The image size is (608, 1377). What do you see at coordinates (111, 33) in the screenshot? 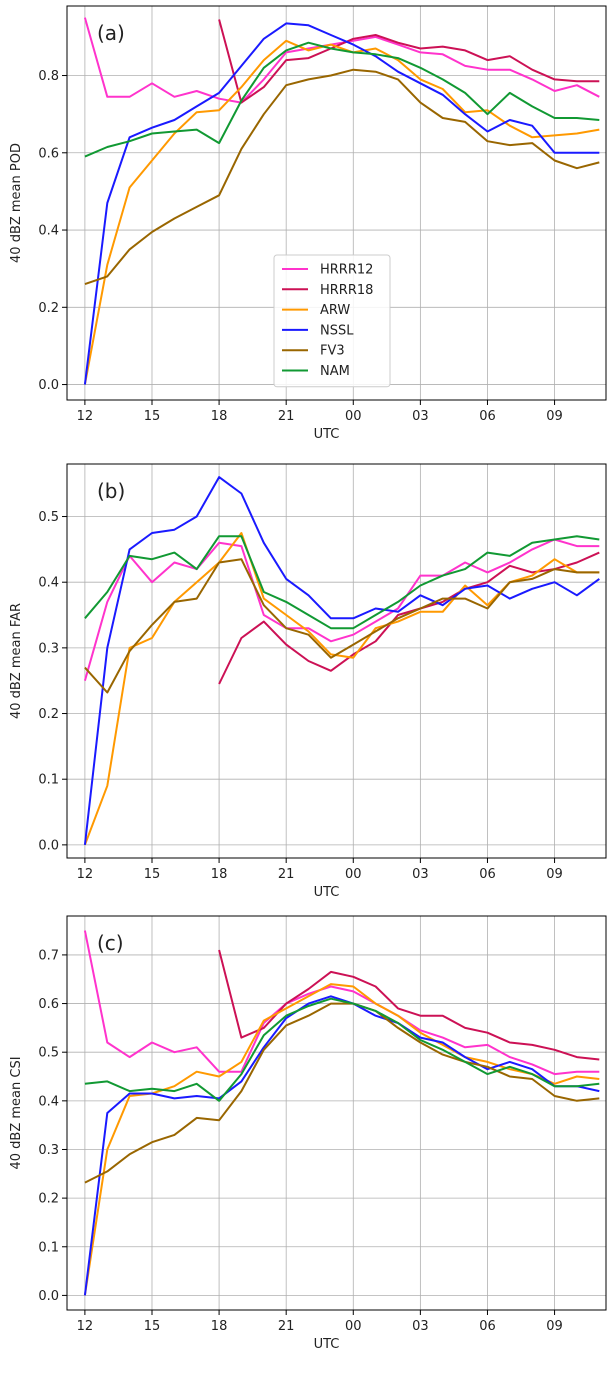
I see `panel-label: (a)` at bounding box center [111, 33].